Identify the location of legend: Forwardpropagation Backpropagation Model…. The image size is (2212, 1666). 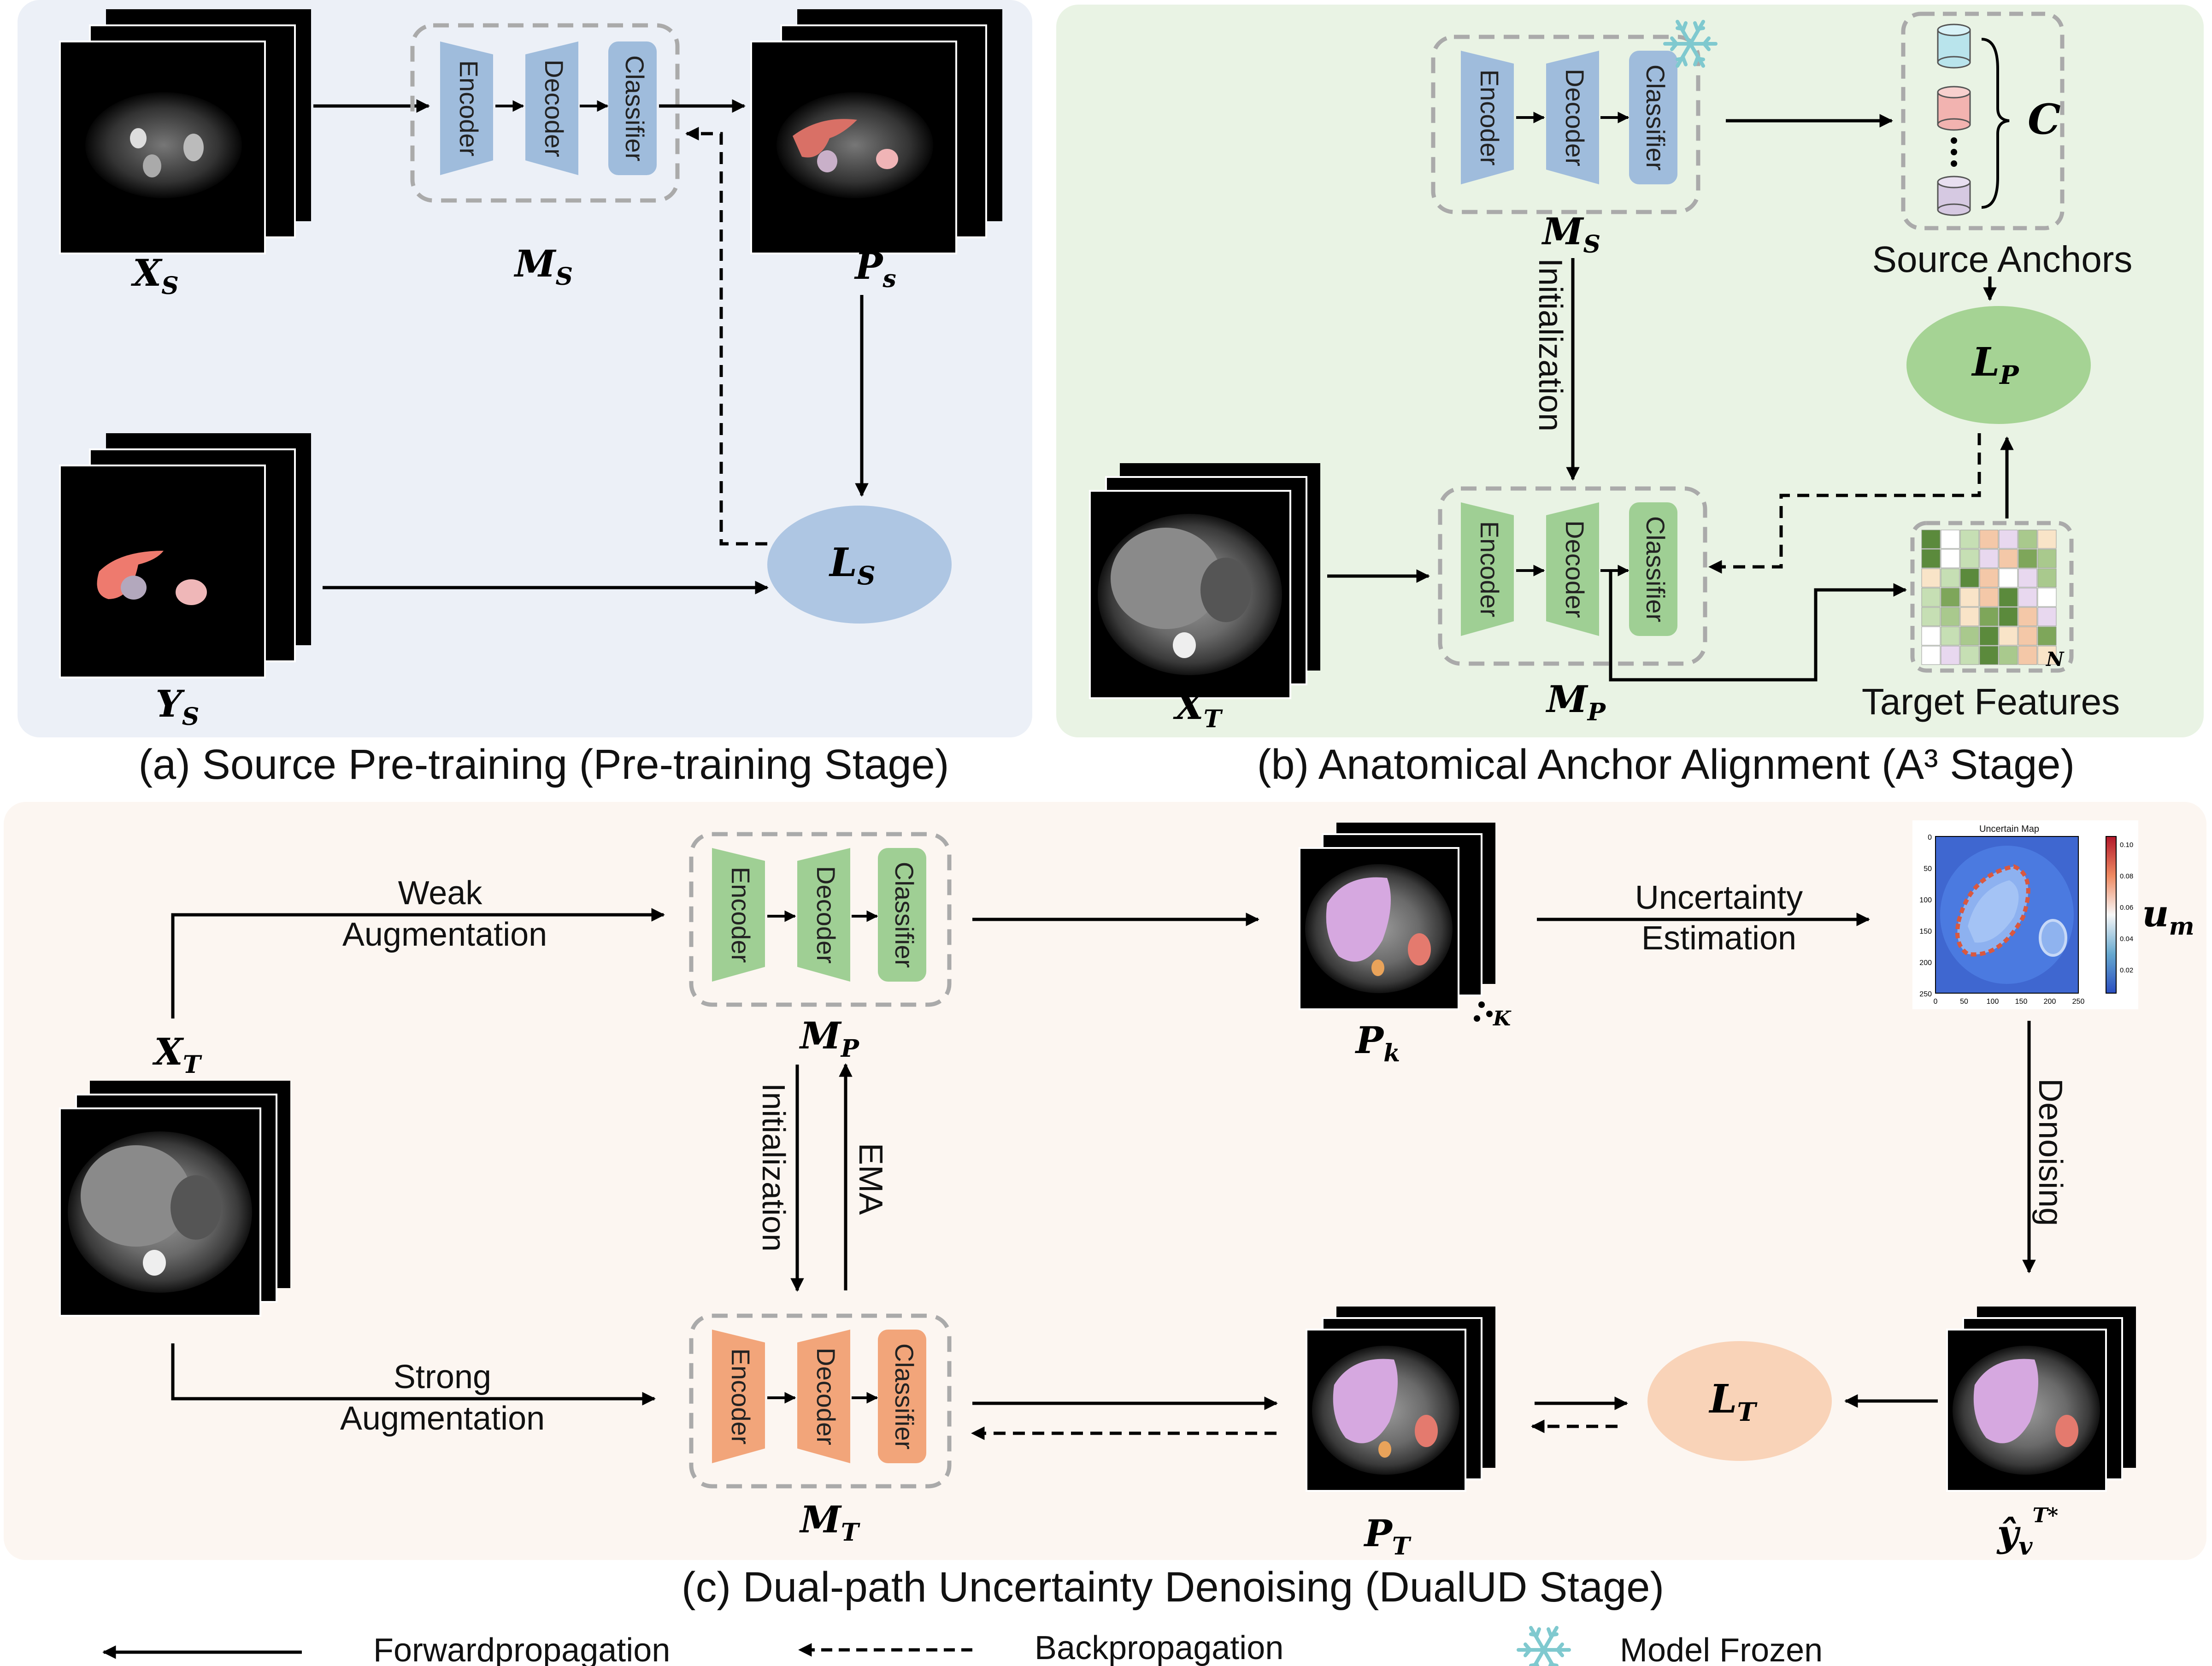
(962, 1646).